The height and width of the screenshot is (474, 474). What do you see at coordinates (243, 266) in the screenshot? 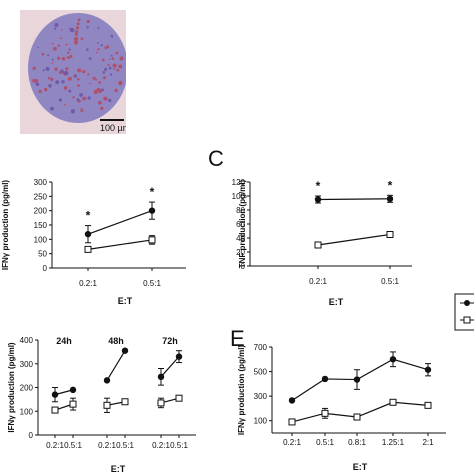
I see `panel-c-tnf-y-tick-label: 0` at bounding box center [243, 266].